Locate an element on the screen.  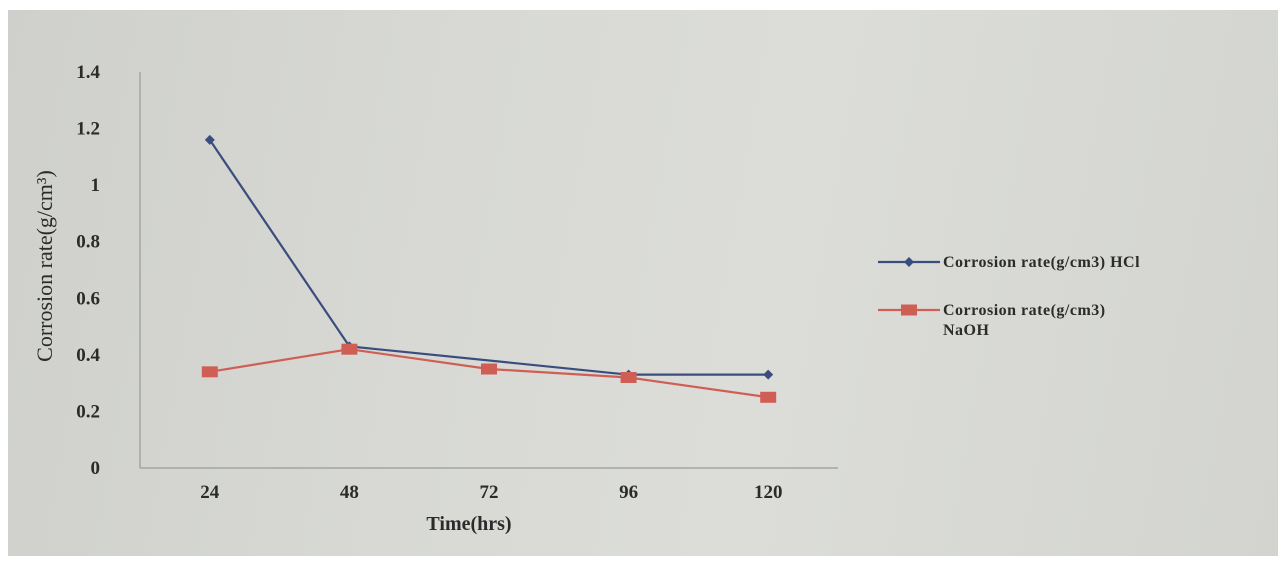
y-tick-labels: 0 0.2 0.4 0.6 0.8 1 1.2 1.4 is located at coordinates (88, 270).